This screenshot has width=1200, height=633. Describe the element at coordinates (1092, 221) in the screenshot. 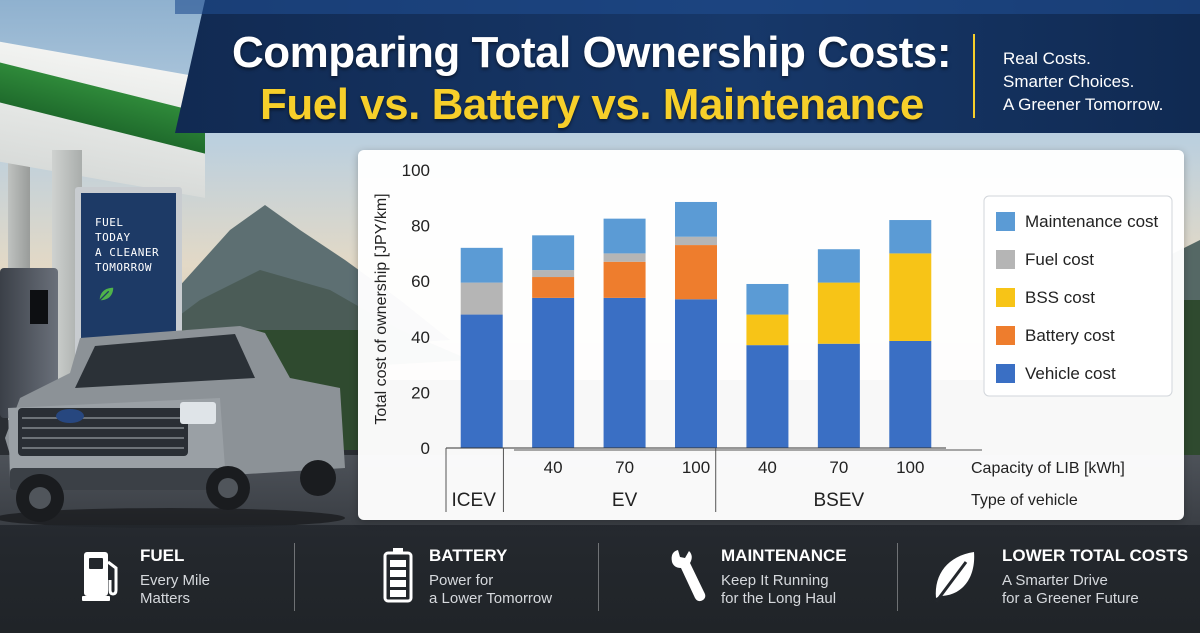

I see `legend-label: Maintenance cost` at that location.